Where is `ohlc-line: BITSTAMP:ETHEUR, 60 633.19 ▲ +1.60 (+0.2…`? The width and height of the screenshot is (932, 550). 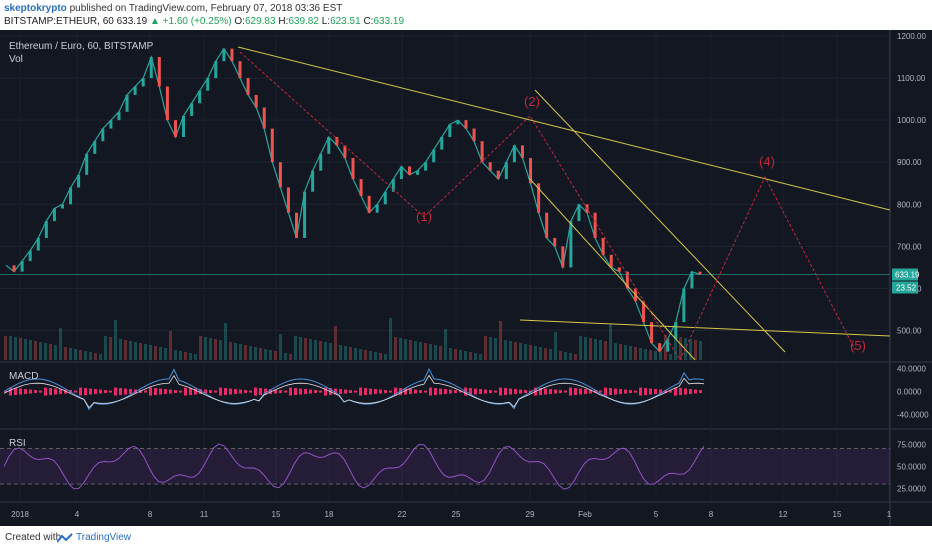
ohlc-line: BITSTAMP:ETHEUR, 60 633.19 ▲ +1.60 (+0.2… is located at coordinates (204, 21).